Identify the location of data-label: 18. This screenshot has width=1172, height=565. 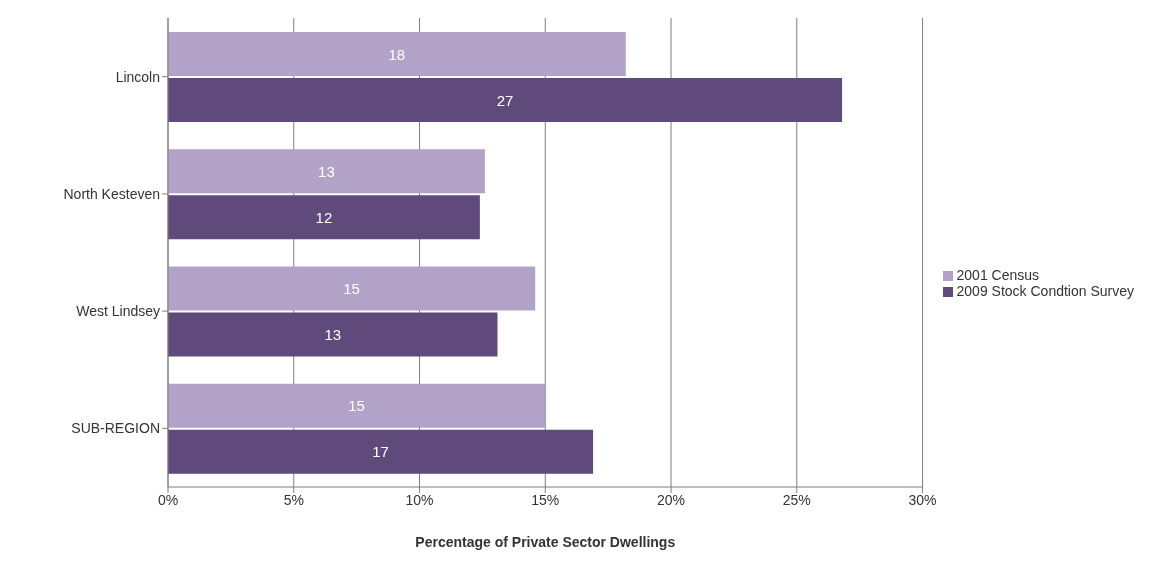
(397, 54).